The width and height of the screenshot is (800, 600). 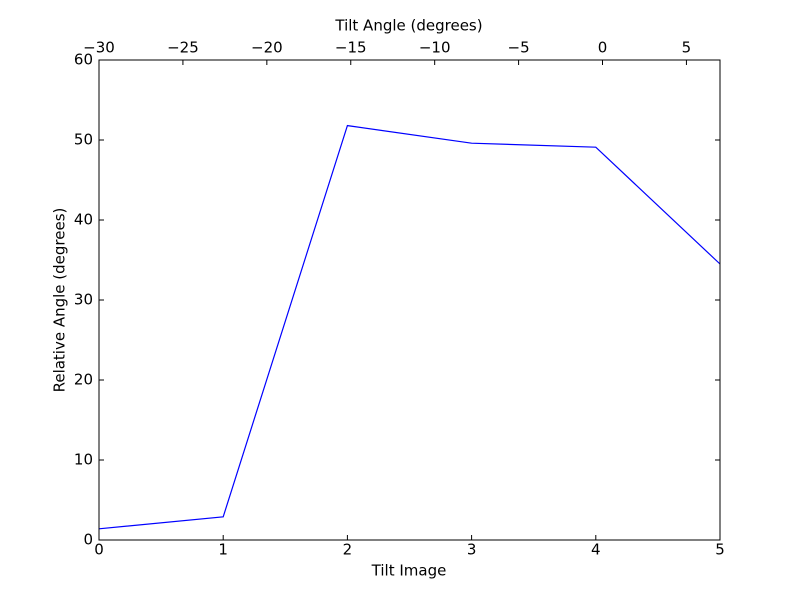 I want to click on x-tick-label: 2, so click(x=348, y=550).